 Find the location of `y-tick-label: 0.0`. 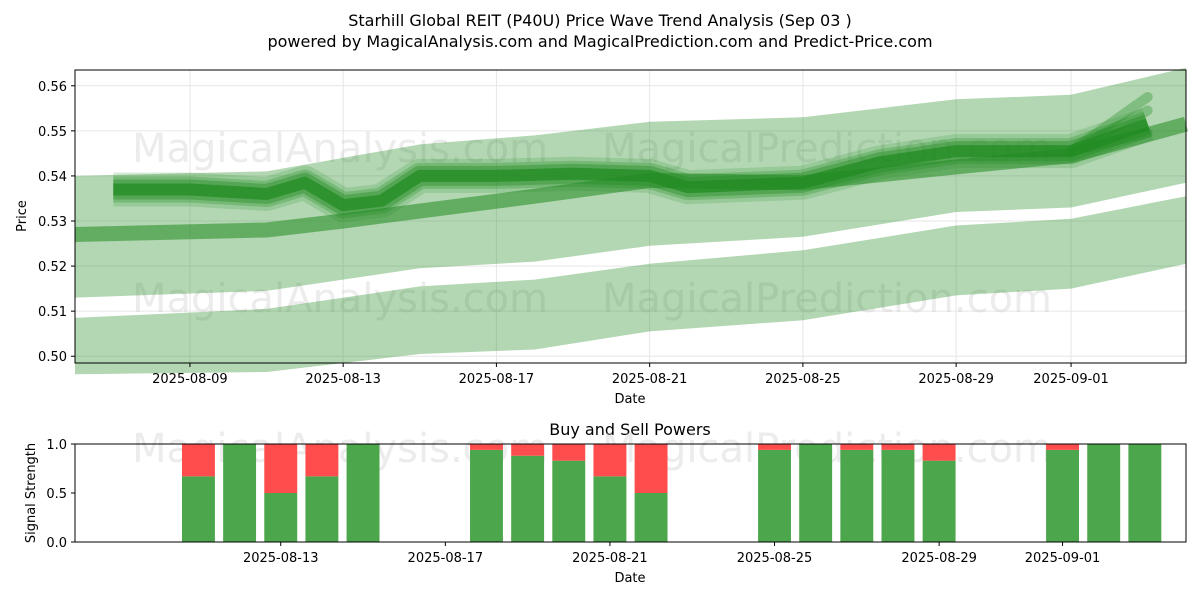

y-tick-label: 0.0 is located at coordinates (56, 543).